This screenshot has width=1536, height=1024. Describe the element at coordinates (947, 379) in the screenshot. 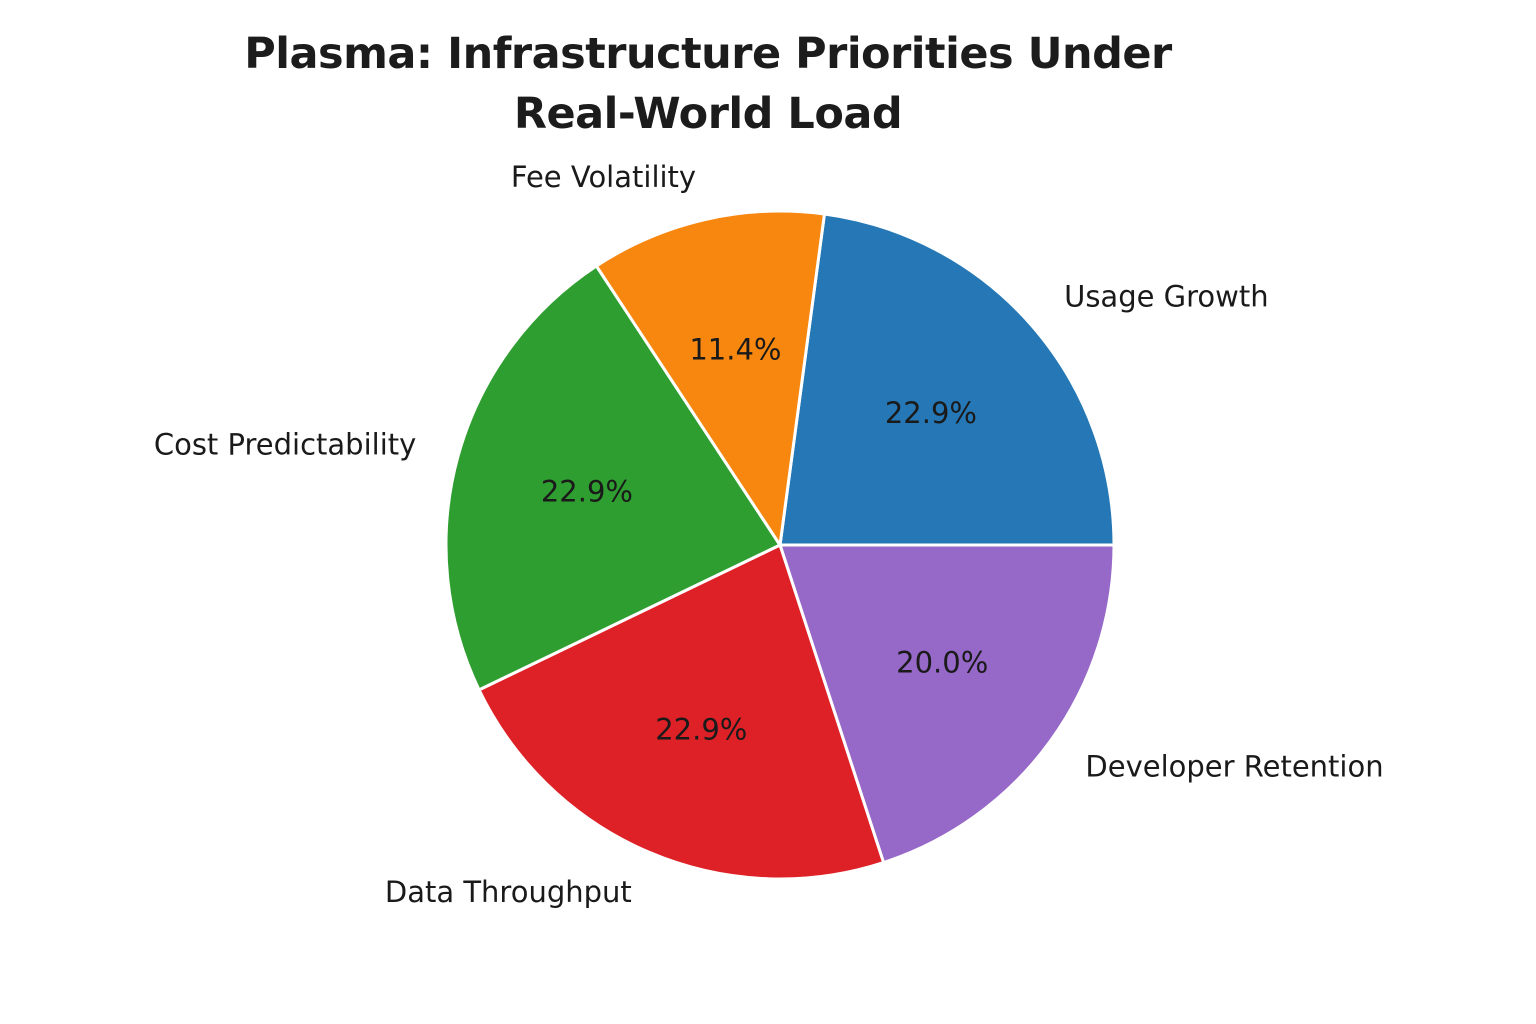

I see `pie-slice-usage-growth` at that location.